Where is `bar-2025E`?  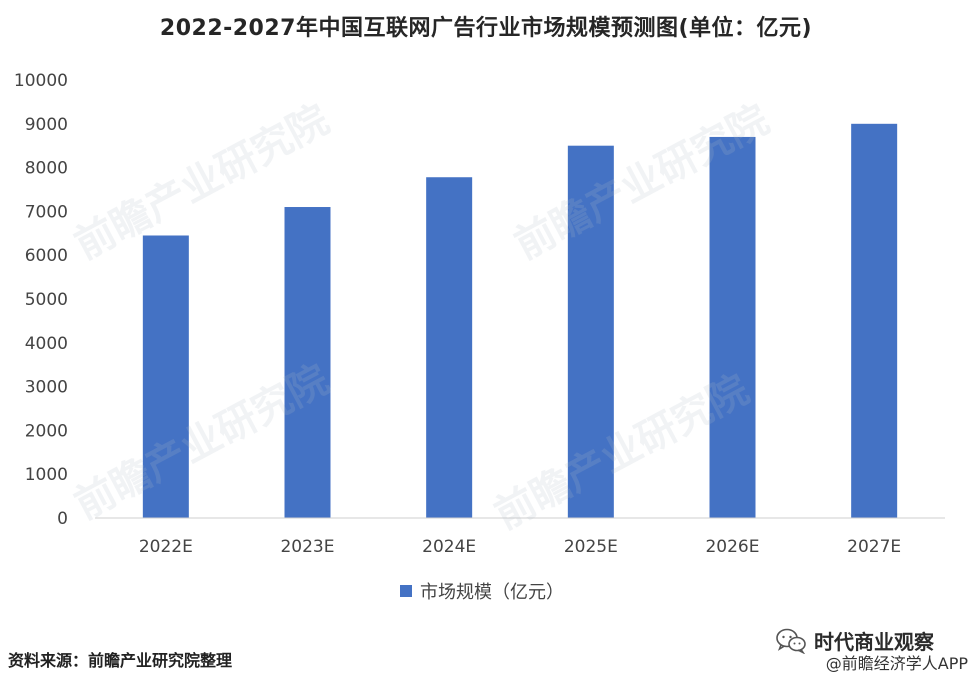
bar-2025E is located at coordinates (590, 331).